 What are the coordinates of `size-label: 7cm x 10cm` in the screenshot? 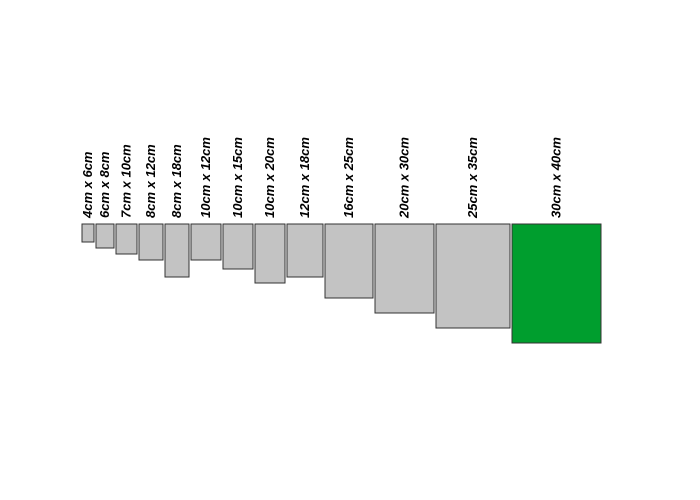 It's located at (126, 181).